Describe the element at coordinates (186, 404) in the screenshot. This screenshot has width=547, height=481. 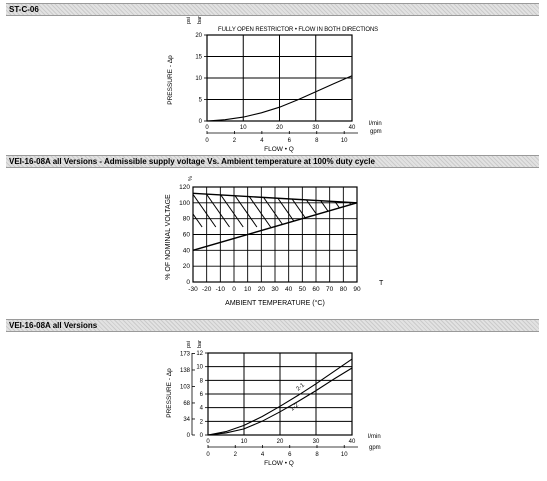
I see `y2-tick-label: 68` at that location.